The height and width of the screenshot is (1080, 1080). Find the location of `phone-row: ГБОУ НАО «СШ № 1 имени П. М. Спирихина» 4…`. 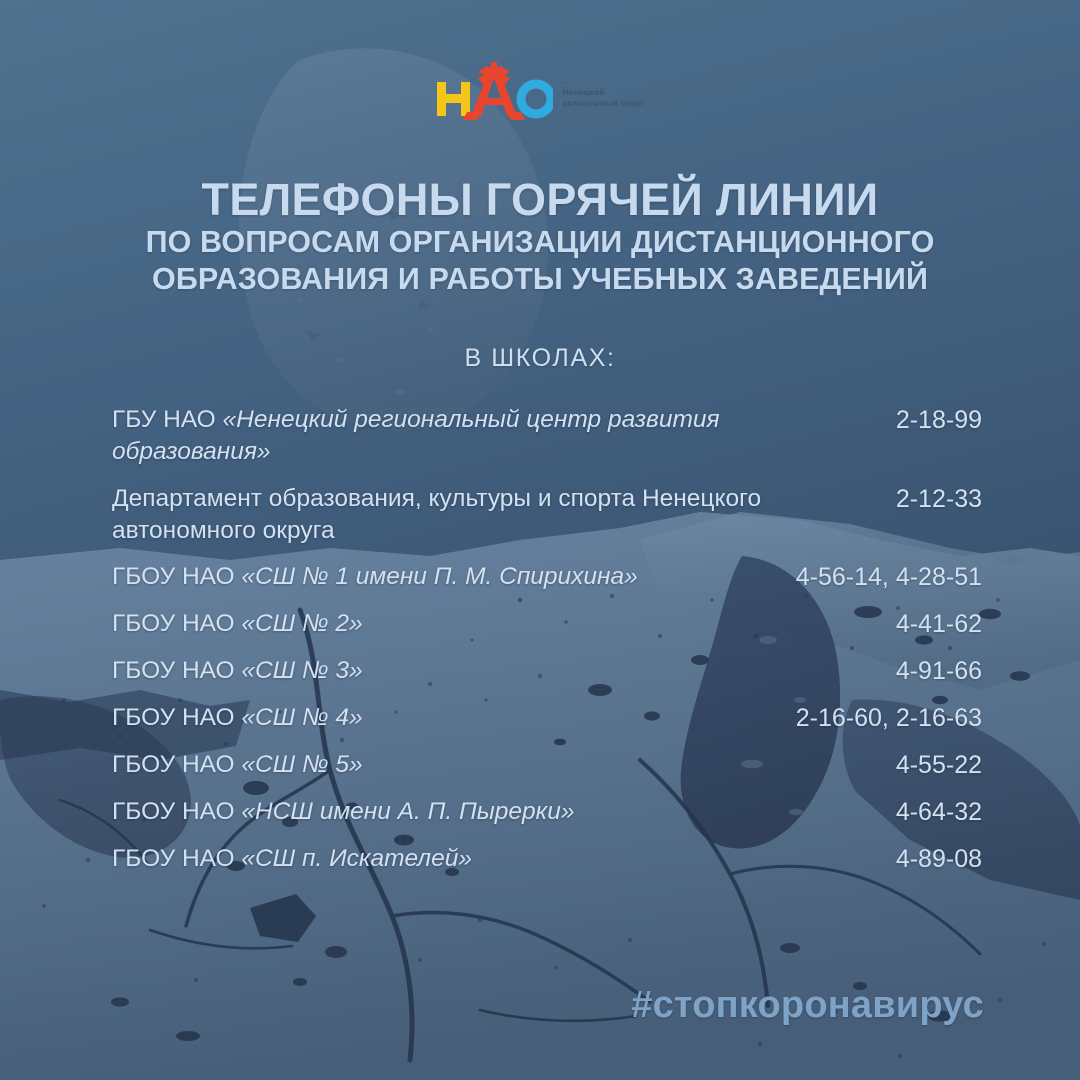

phone-row: ГБОУ НАО «СШ № 1 имени П. М. Спирихина» 4… is located at coordinates (547, 577).